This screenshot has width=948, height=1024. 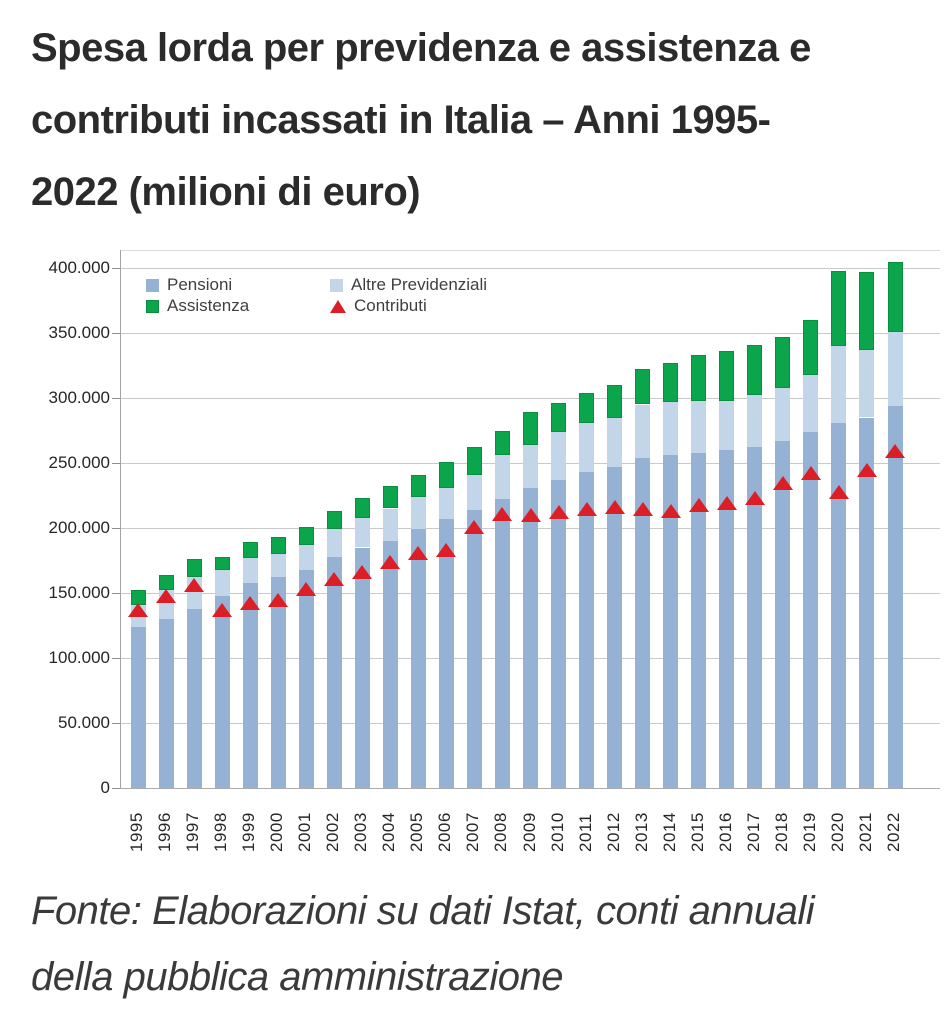 What do you see at coordinates (152, 306) in the screenshot?
I see `assistenza-swatch-icon` at bounding box center [152, 306].